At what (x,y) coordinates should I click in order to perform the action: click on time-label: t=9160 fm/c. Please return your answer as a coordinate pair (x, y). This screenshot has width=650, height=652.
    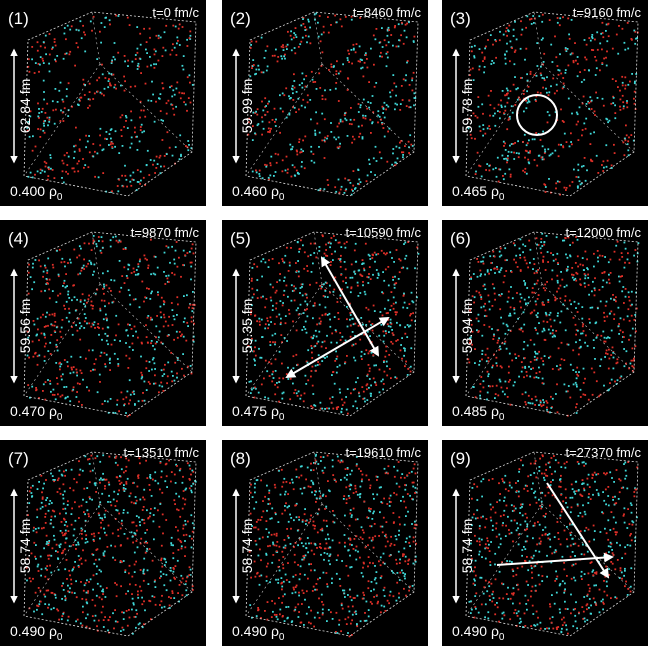
    Looking at the image, I should click on (607, 12).